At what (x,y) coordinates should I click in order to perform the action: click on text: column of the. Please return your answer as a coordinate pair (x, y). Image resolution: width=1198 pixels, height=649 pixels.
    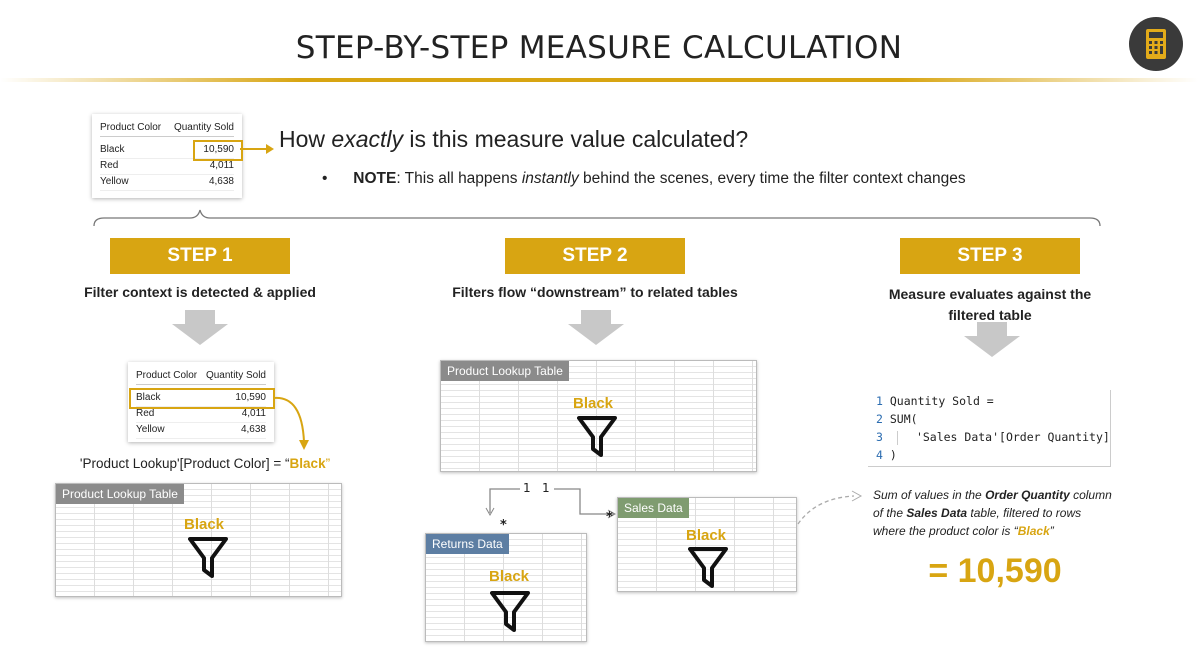
    Looking at the image, I should click on (992, 504).